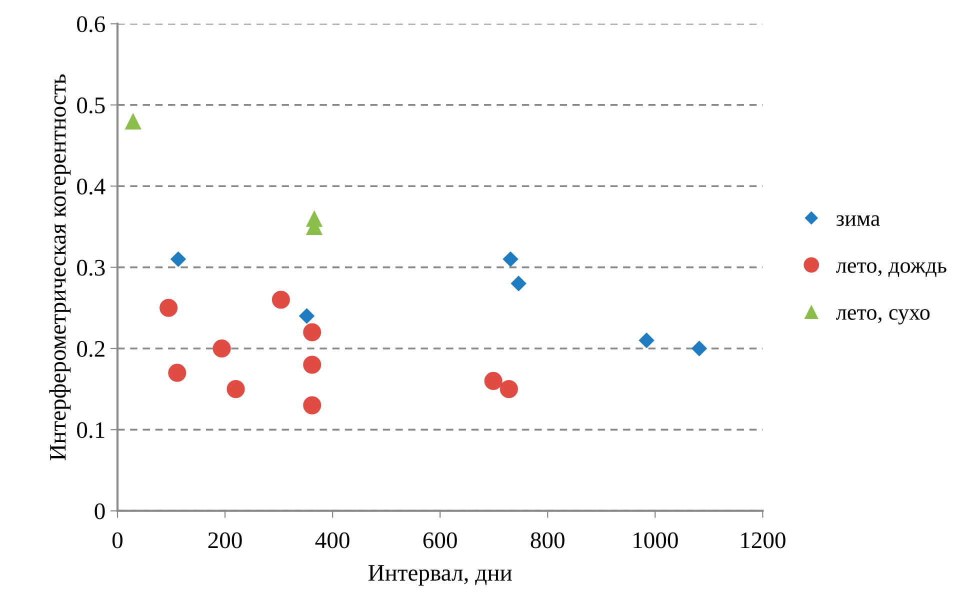  What do you see at coordinates (90, 349) in the screenshot?
I see `y-tick-label: 0.2` at bounding box center [90, 349].